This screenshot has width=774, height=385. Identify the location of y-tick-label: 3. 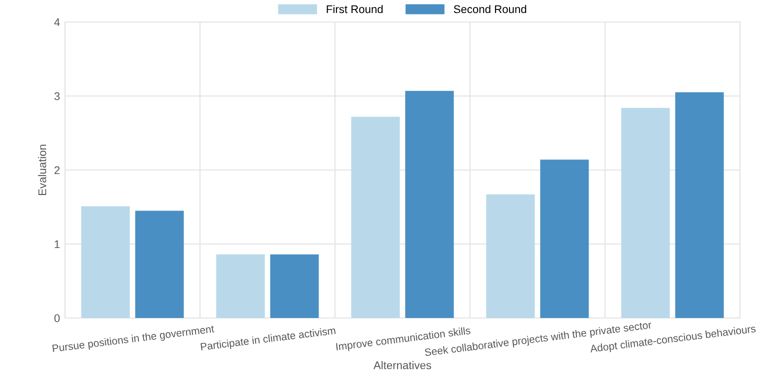
(57, 96).